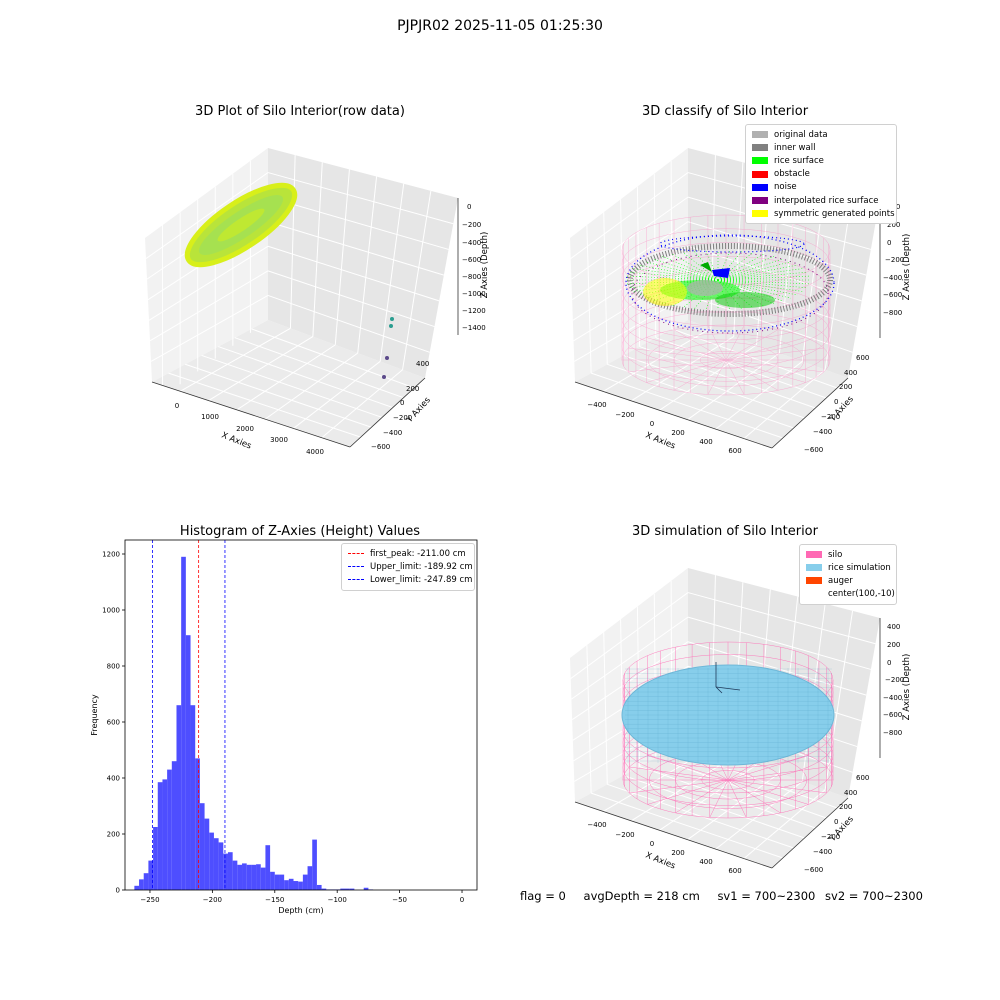 The height and width of the screenshot is (1000, 1000). Describe the element at coordinates (848, 567) in the screenshot. I see `legend-item-rice-simulation: rice simulation` at that location.